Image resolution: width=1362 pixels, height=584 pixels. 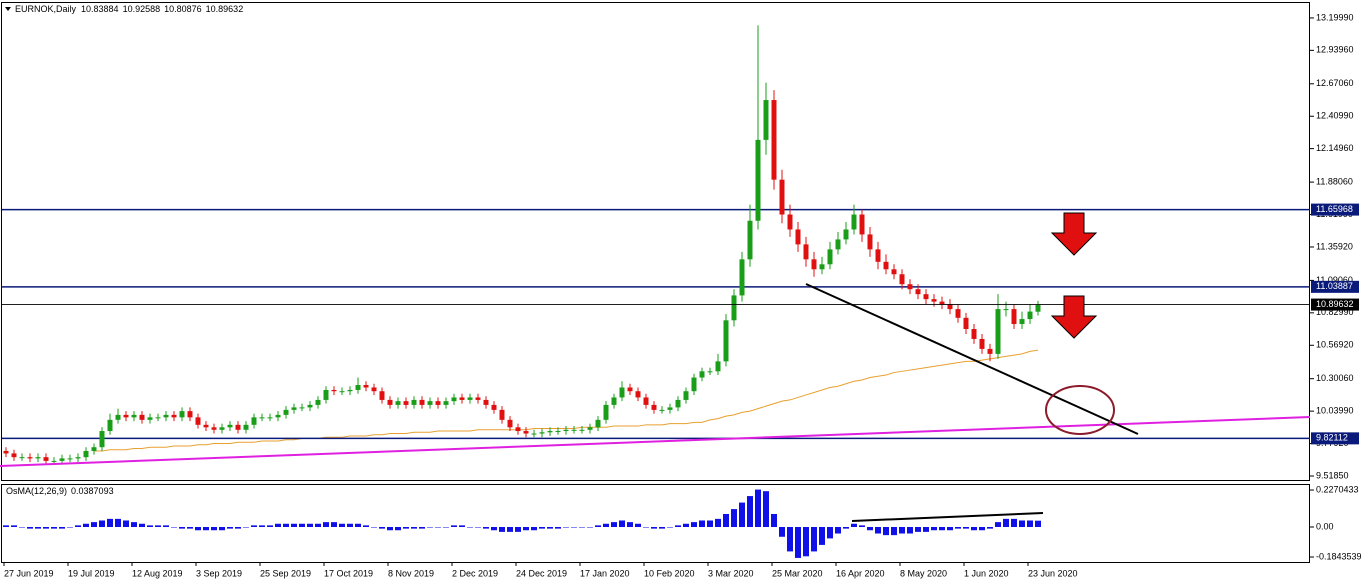 What do you see at coordinates (731, 573) in the screenshot?
I see `x-tick-label: 3 Mar 2020` at bounding box center [731, 573].